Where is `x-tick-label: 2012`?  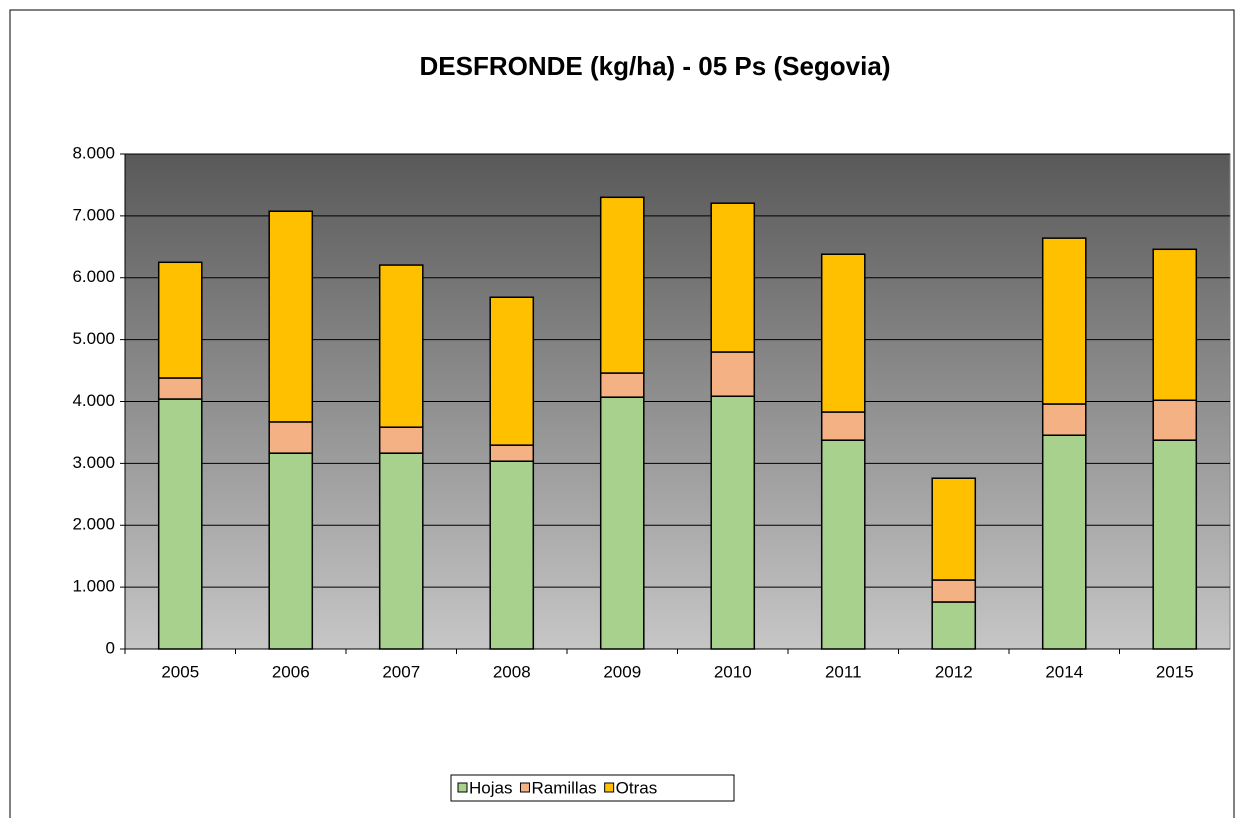
x-tick-label: 2012 is located at coordinates (954, 671).